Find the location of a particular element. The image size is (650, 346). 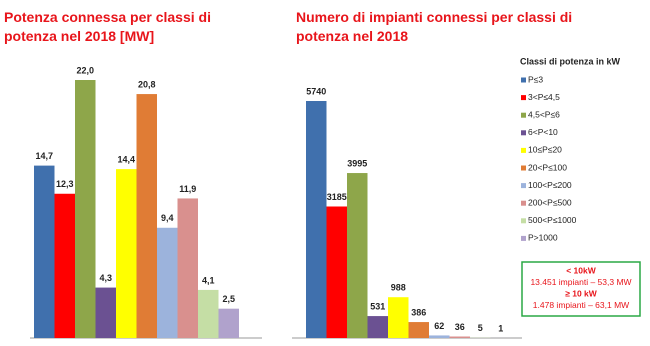

value-label: 14,7 is located at coordinates (44, 156).